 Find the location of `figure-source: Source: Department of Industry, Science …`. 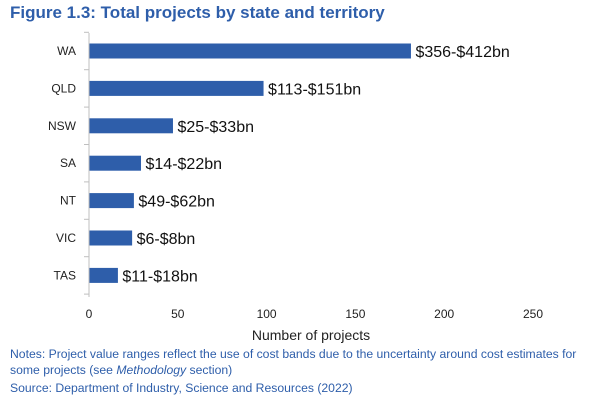

figure-source: Source: Department of Industry, Science … is located at coordinates (181, 388).